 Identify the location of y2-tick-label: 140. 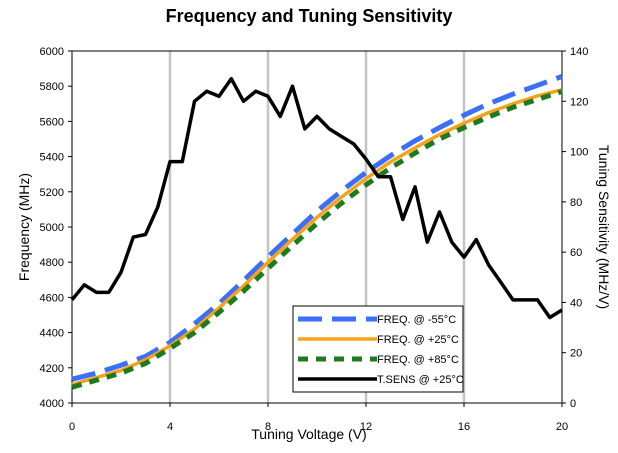
(579, 52).